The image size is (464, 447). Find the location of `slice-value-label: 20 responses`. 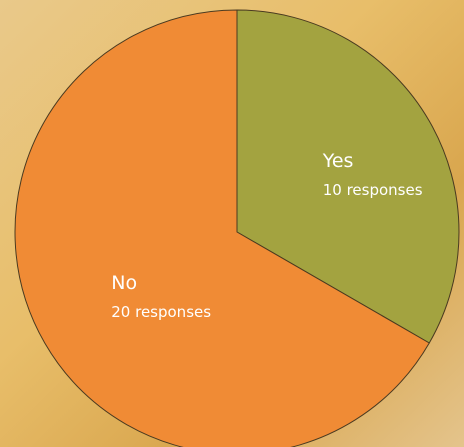

slice-value-label: 20 responses is located at coordinates (161, 312).